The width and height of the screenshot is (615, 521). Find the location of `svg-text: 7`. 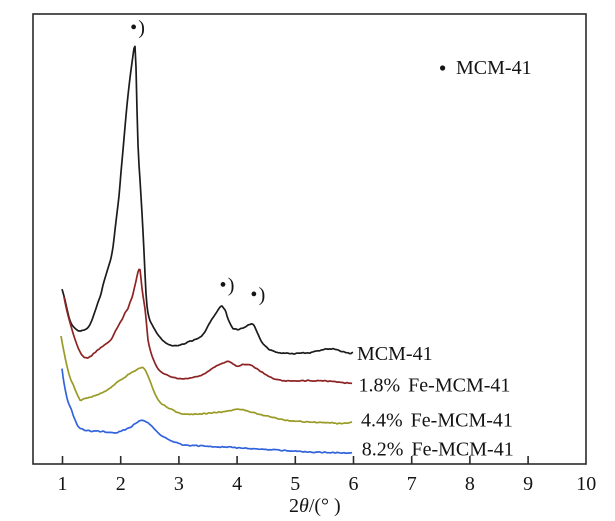

svg-text: 7 is located at coordinates (412, 484).